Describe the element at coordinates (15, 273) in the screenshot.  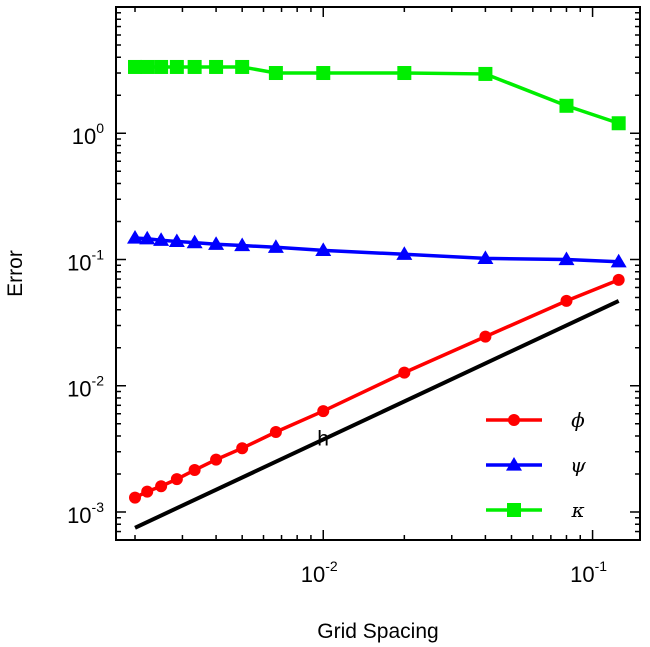
I see `y-axis-label: Error` at that location.